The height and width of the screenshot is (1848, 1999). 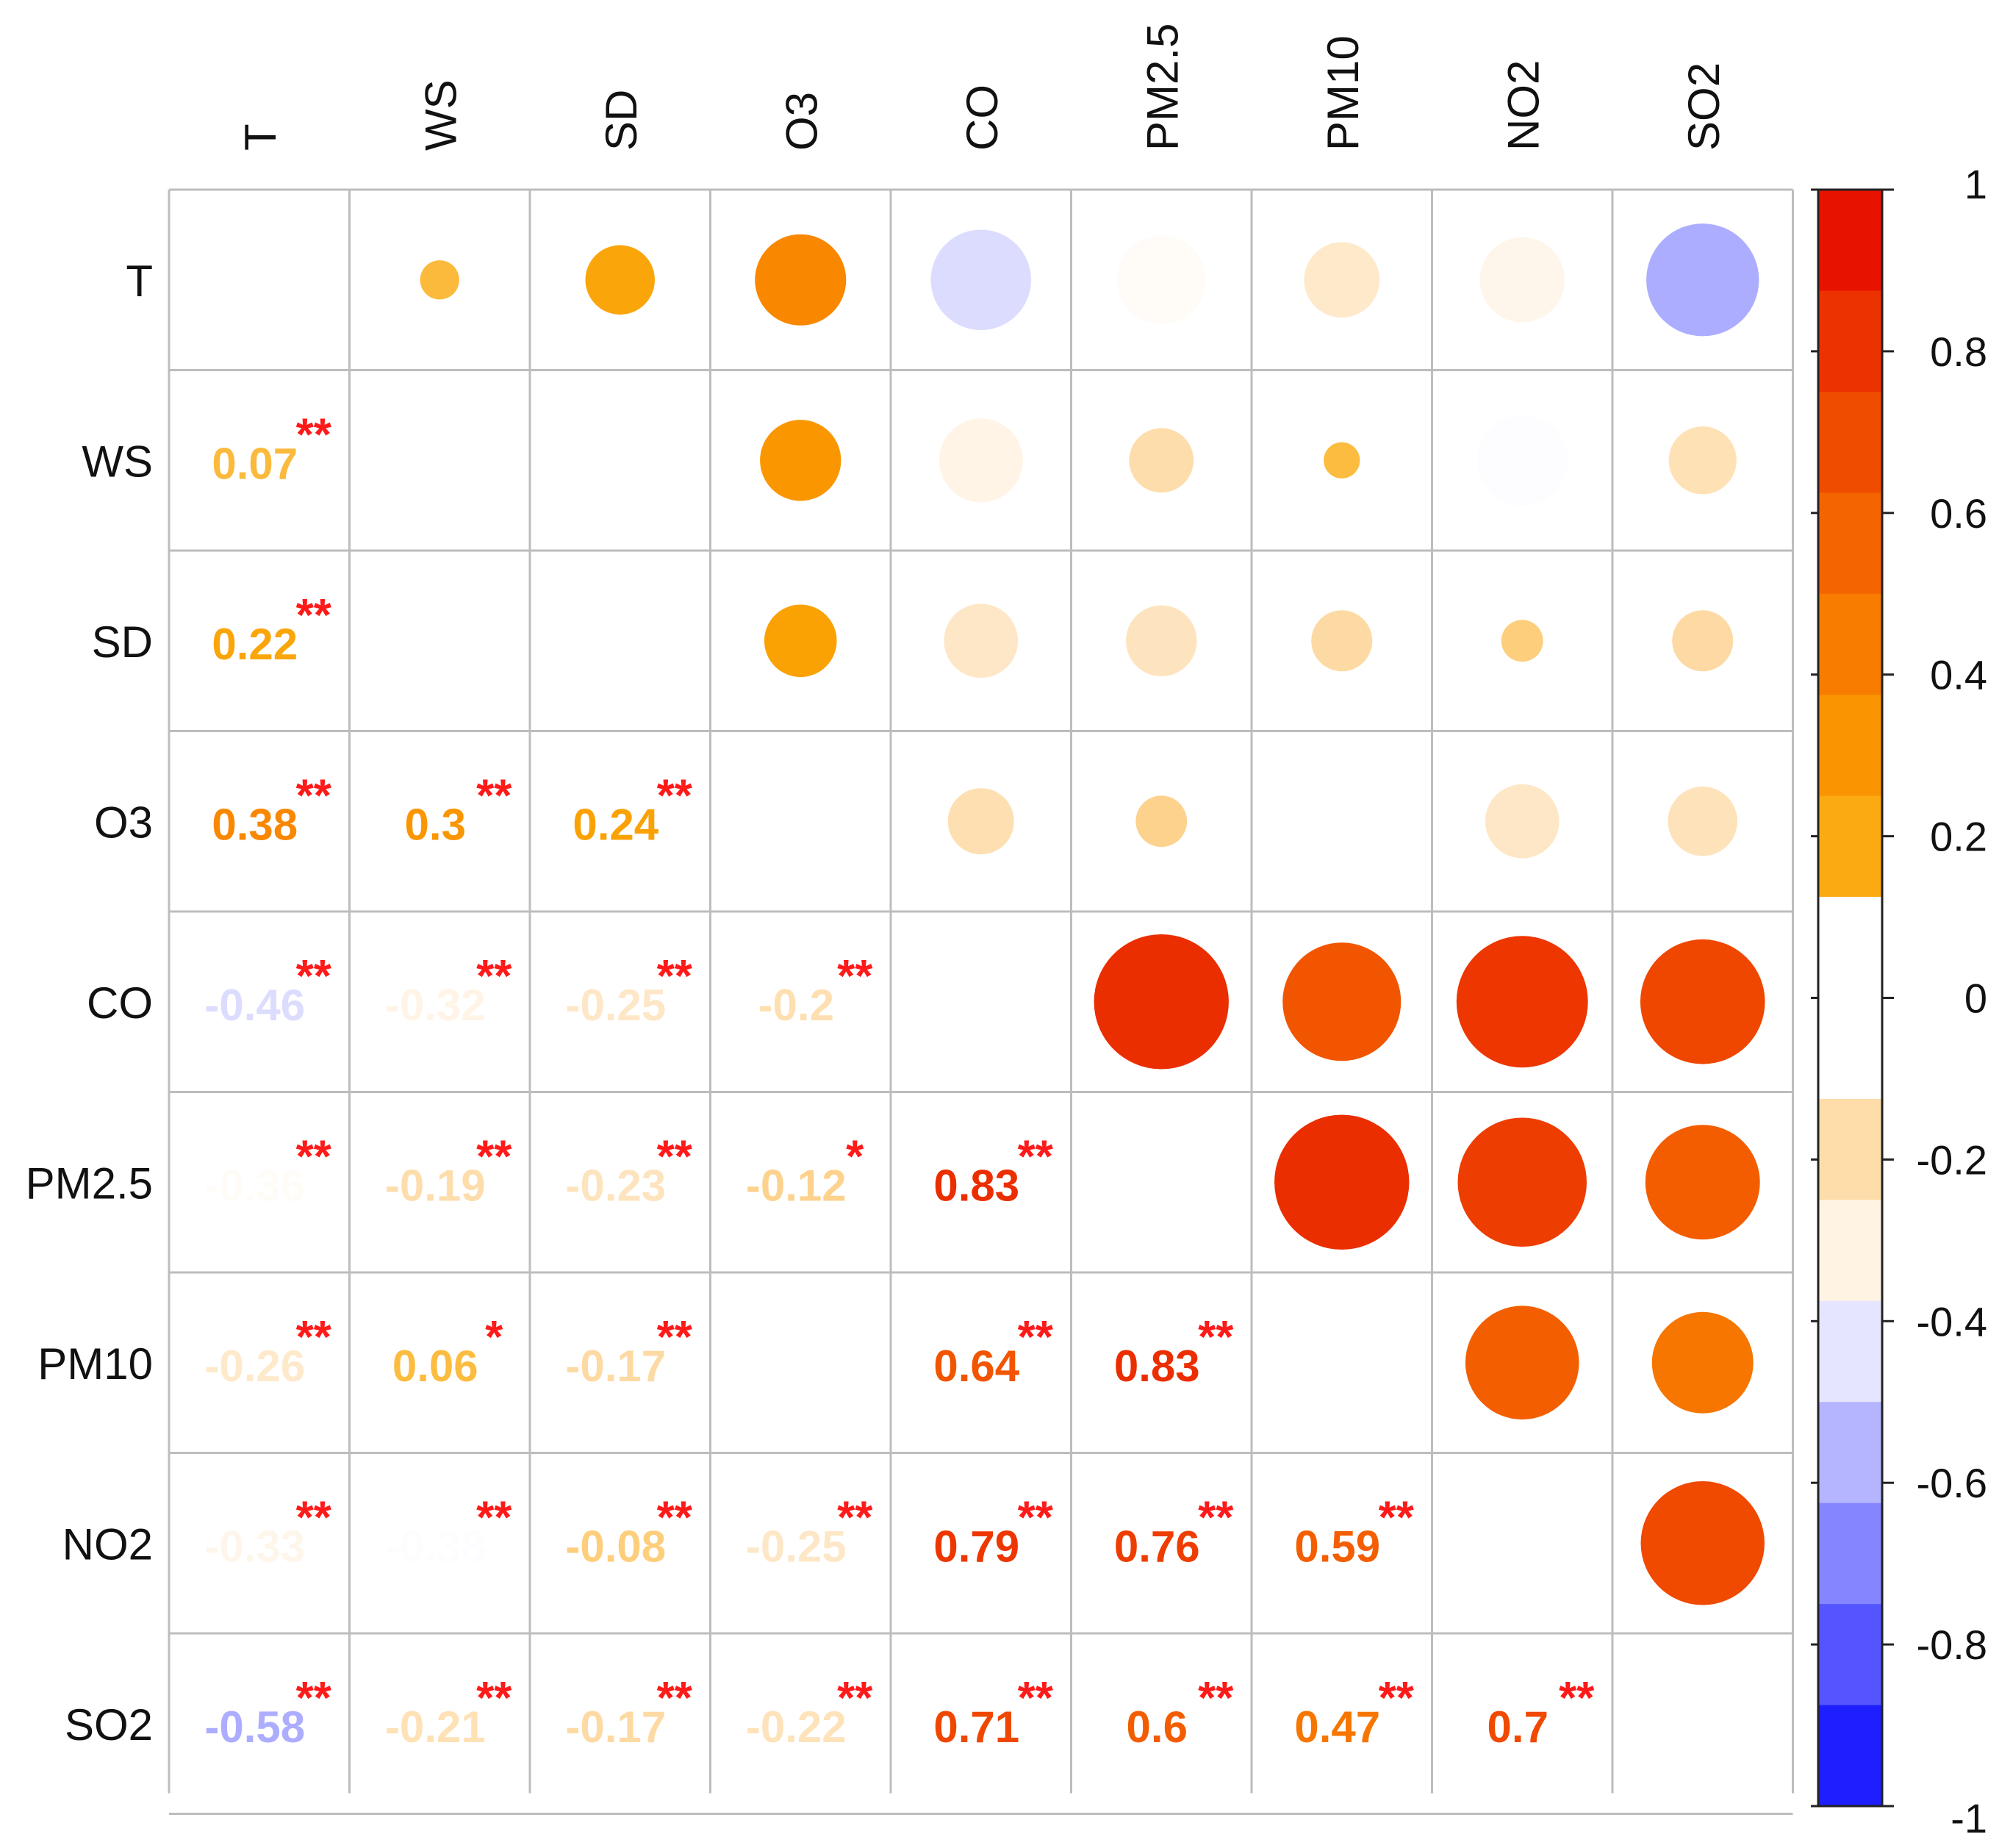 I want to click on corr-value-NO2-SD: -0.08, so click(x=615, y=1547).